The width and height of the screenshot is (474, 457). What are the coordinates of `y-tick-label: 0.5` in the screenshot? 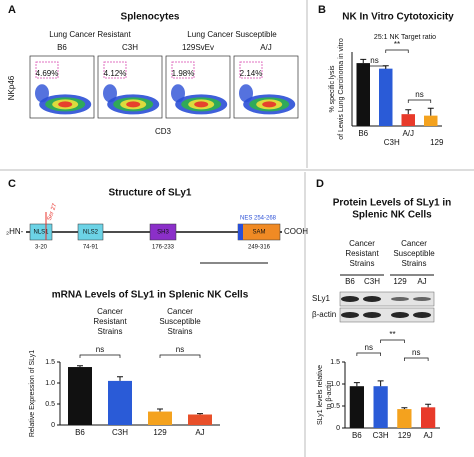 It's located at (335, 406).